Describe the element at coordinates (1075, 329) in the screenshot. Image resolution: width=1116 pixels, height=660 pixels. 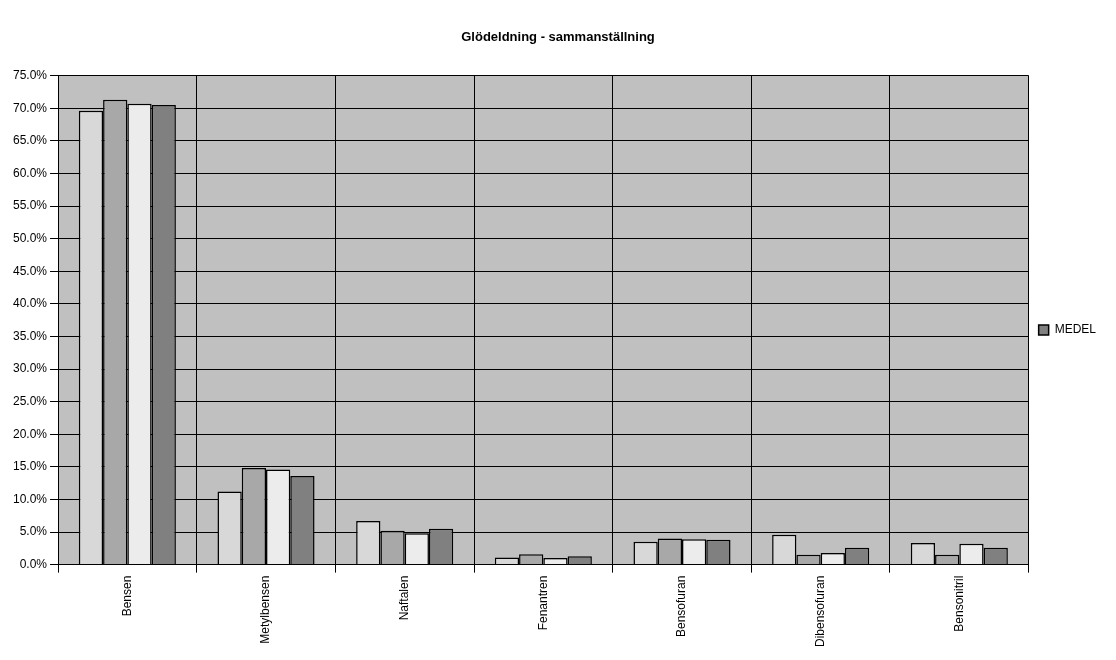
I see `legend-label: MEDEL` at that location.